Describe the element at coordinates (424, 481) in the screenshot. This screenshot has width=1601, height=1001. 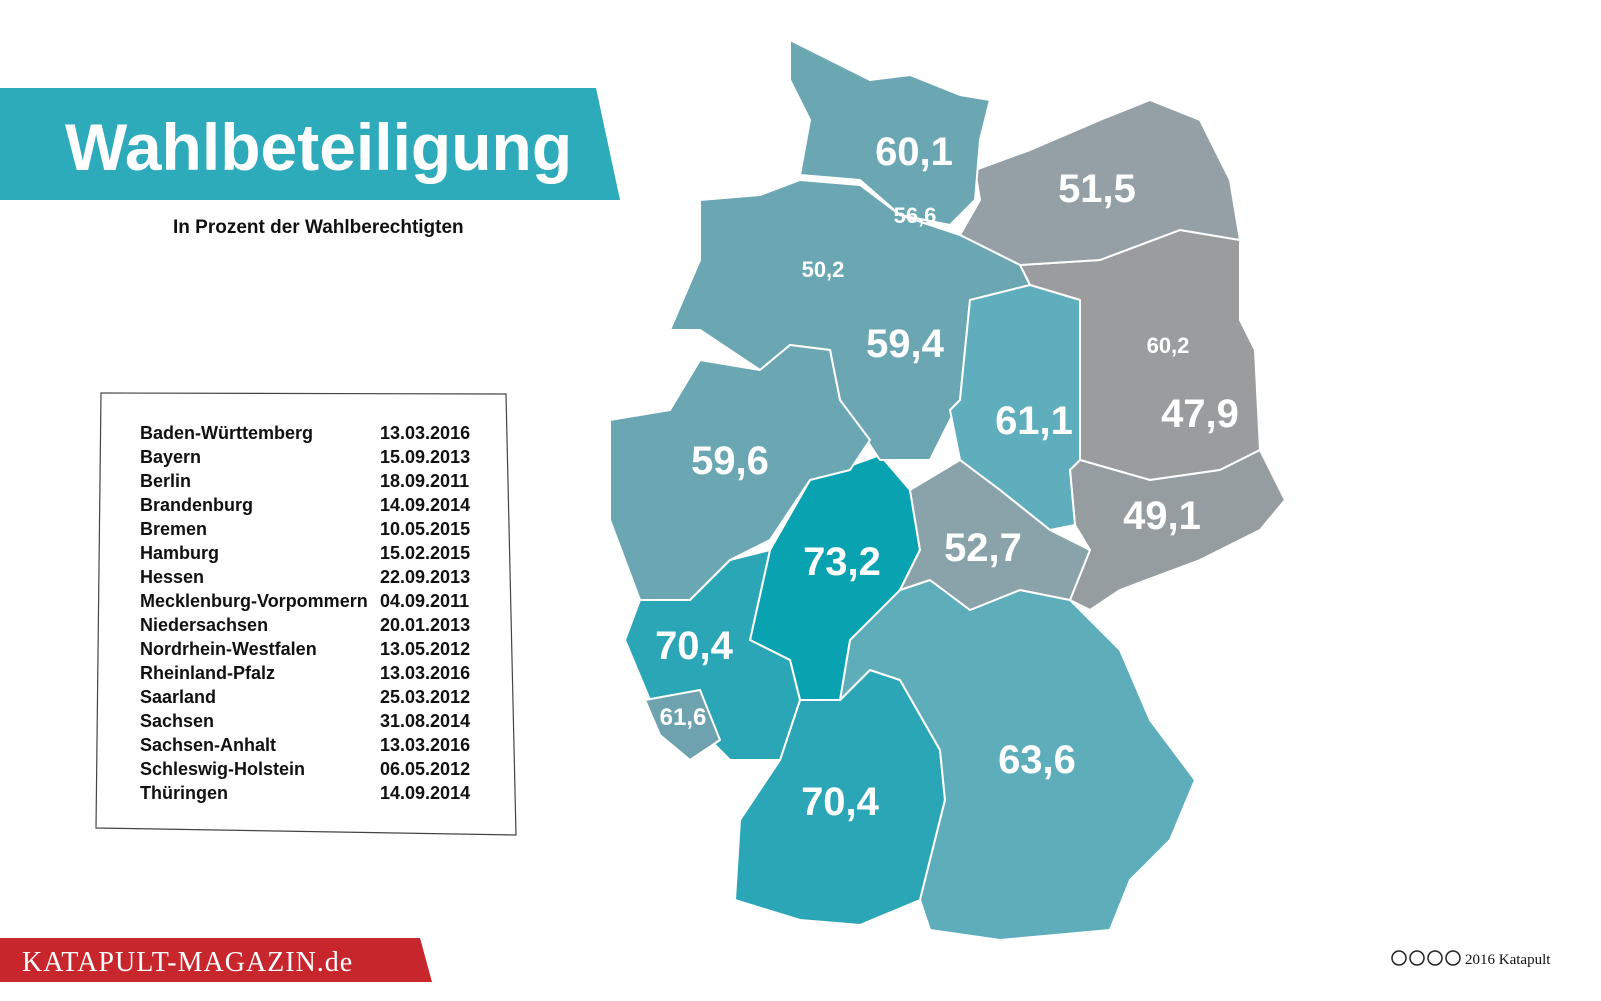
I see `election-date: 18.09.2011` at that location.